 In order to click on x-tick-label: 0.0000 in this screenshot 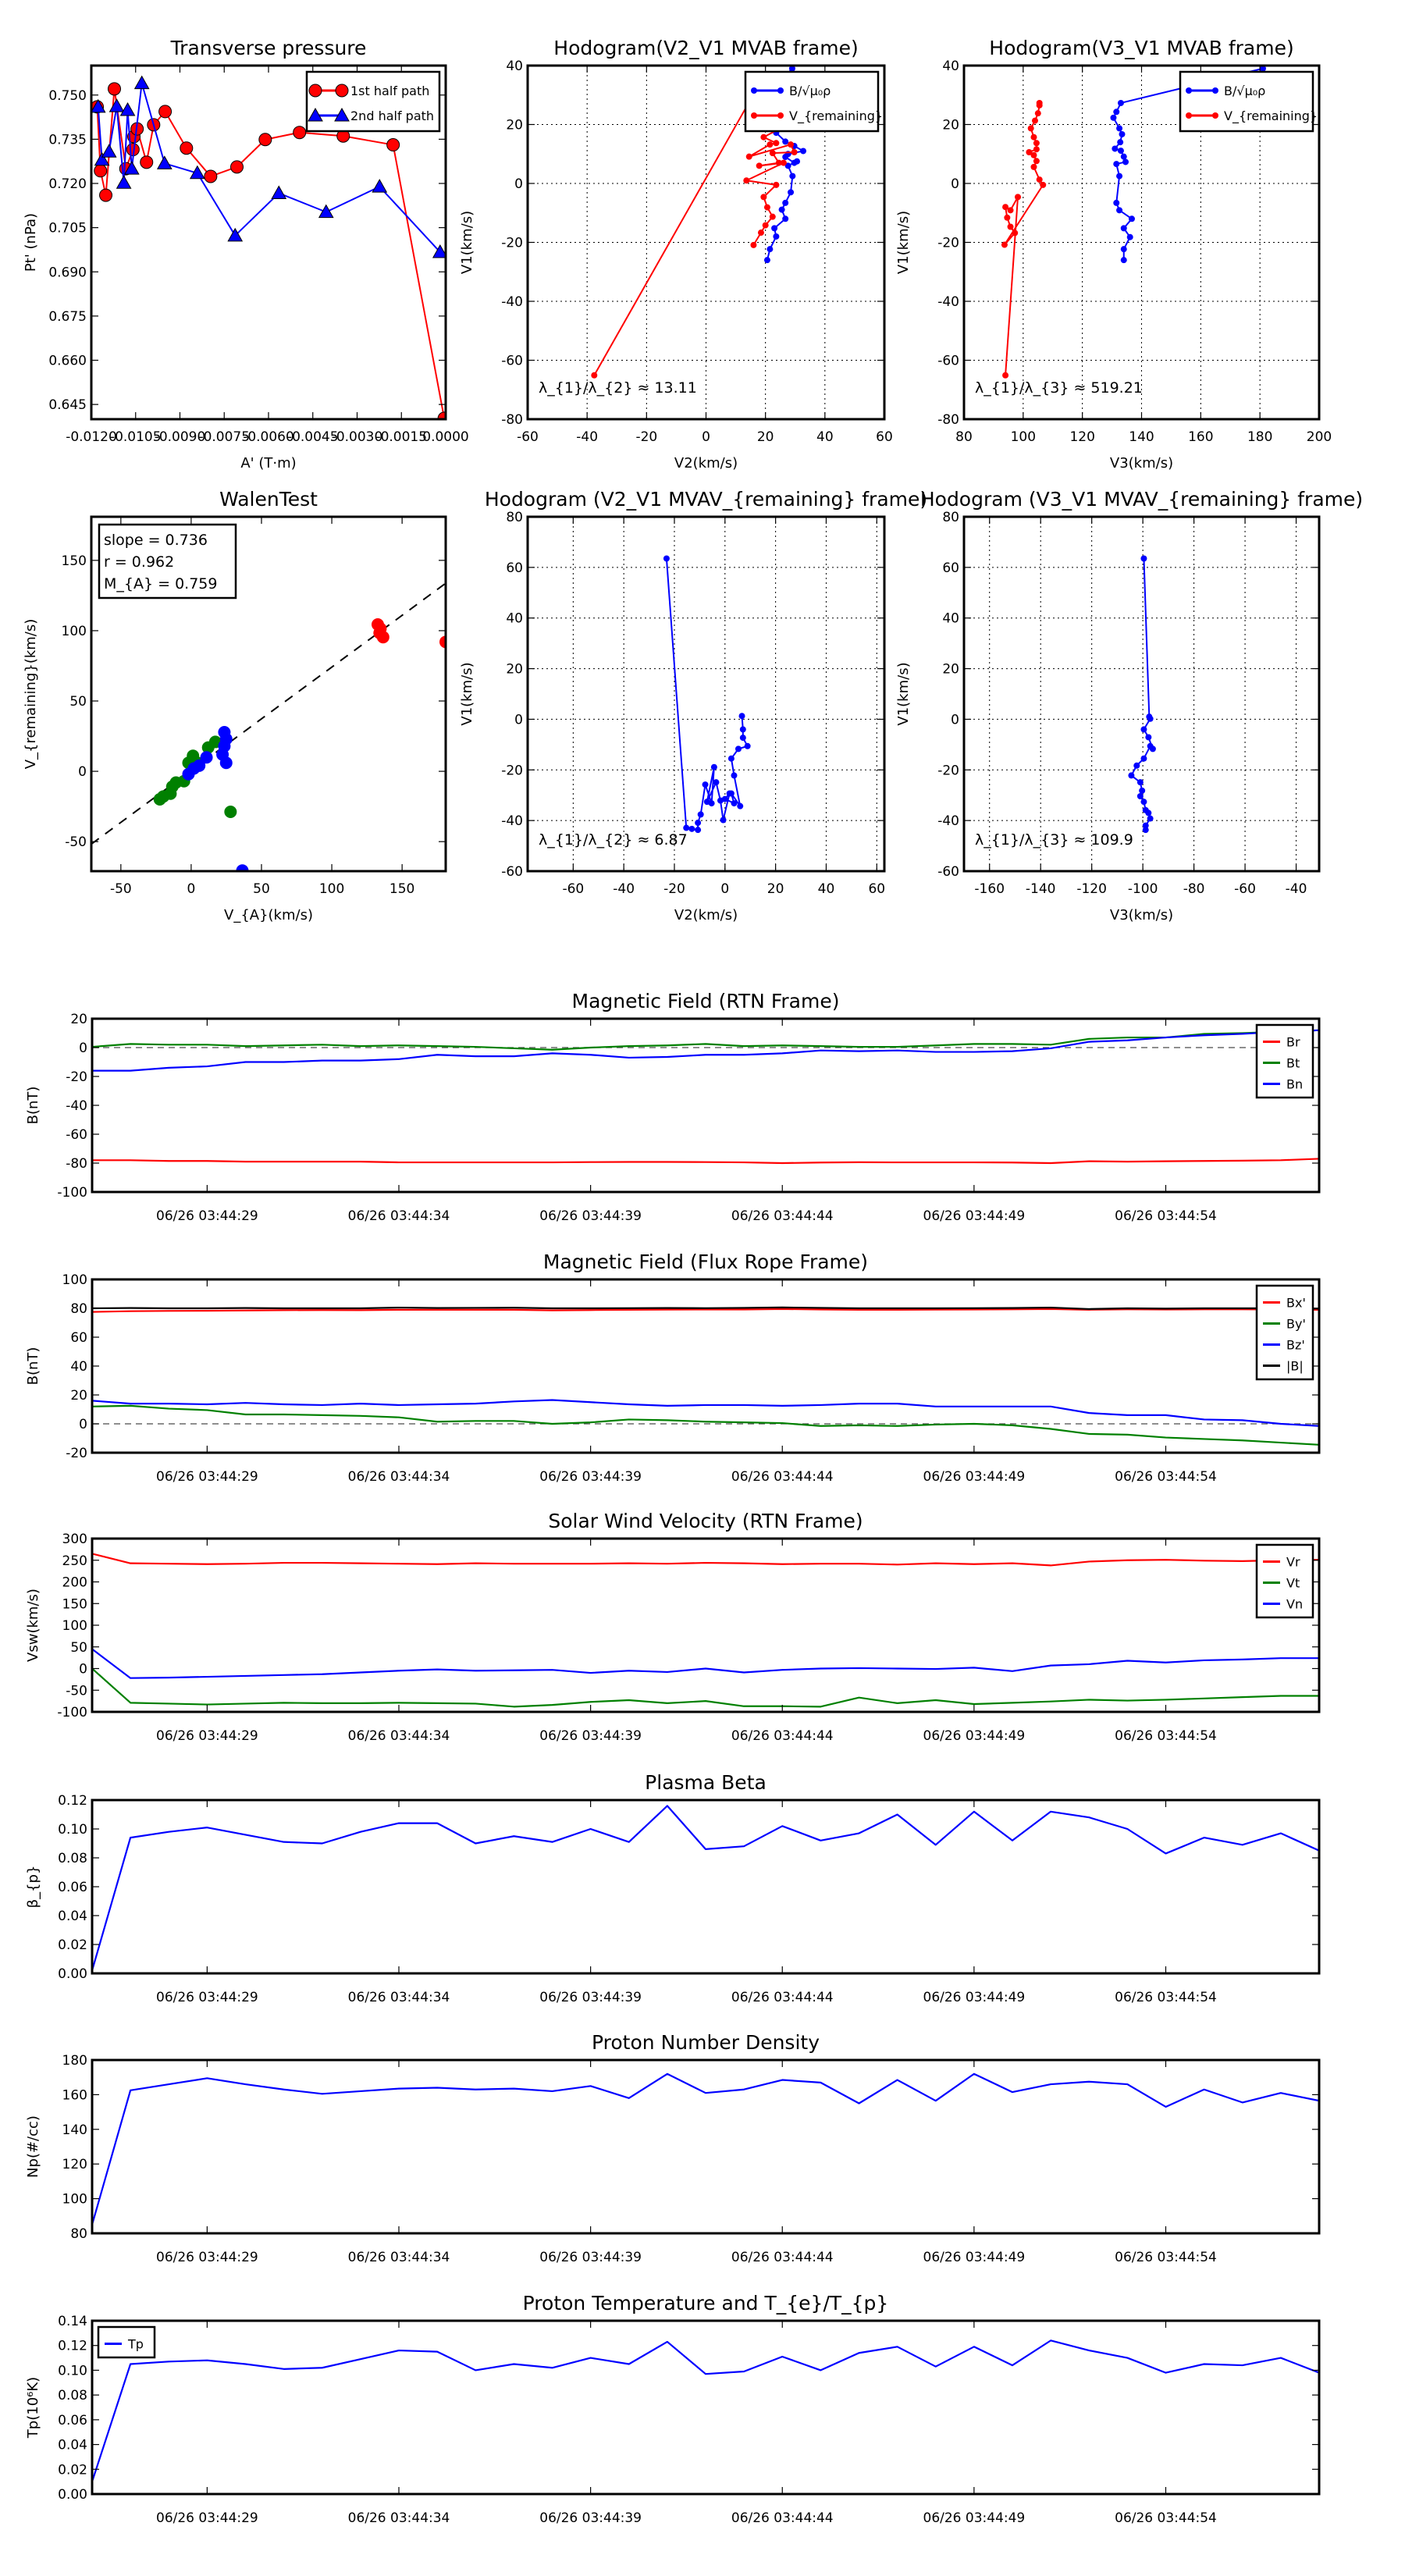, I will do `click(445, 437)`.